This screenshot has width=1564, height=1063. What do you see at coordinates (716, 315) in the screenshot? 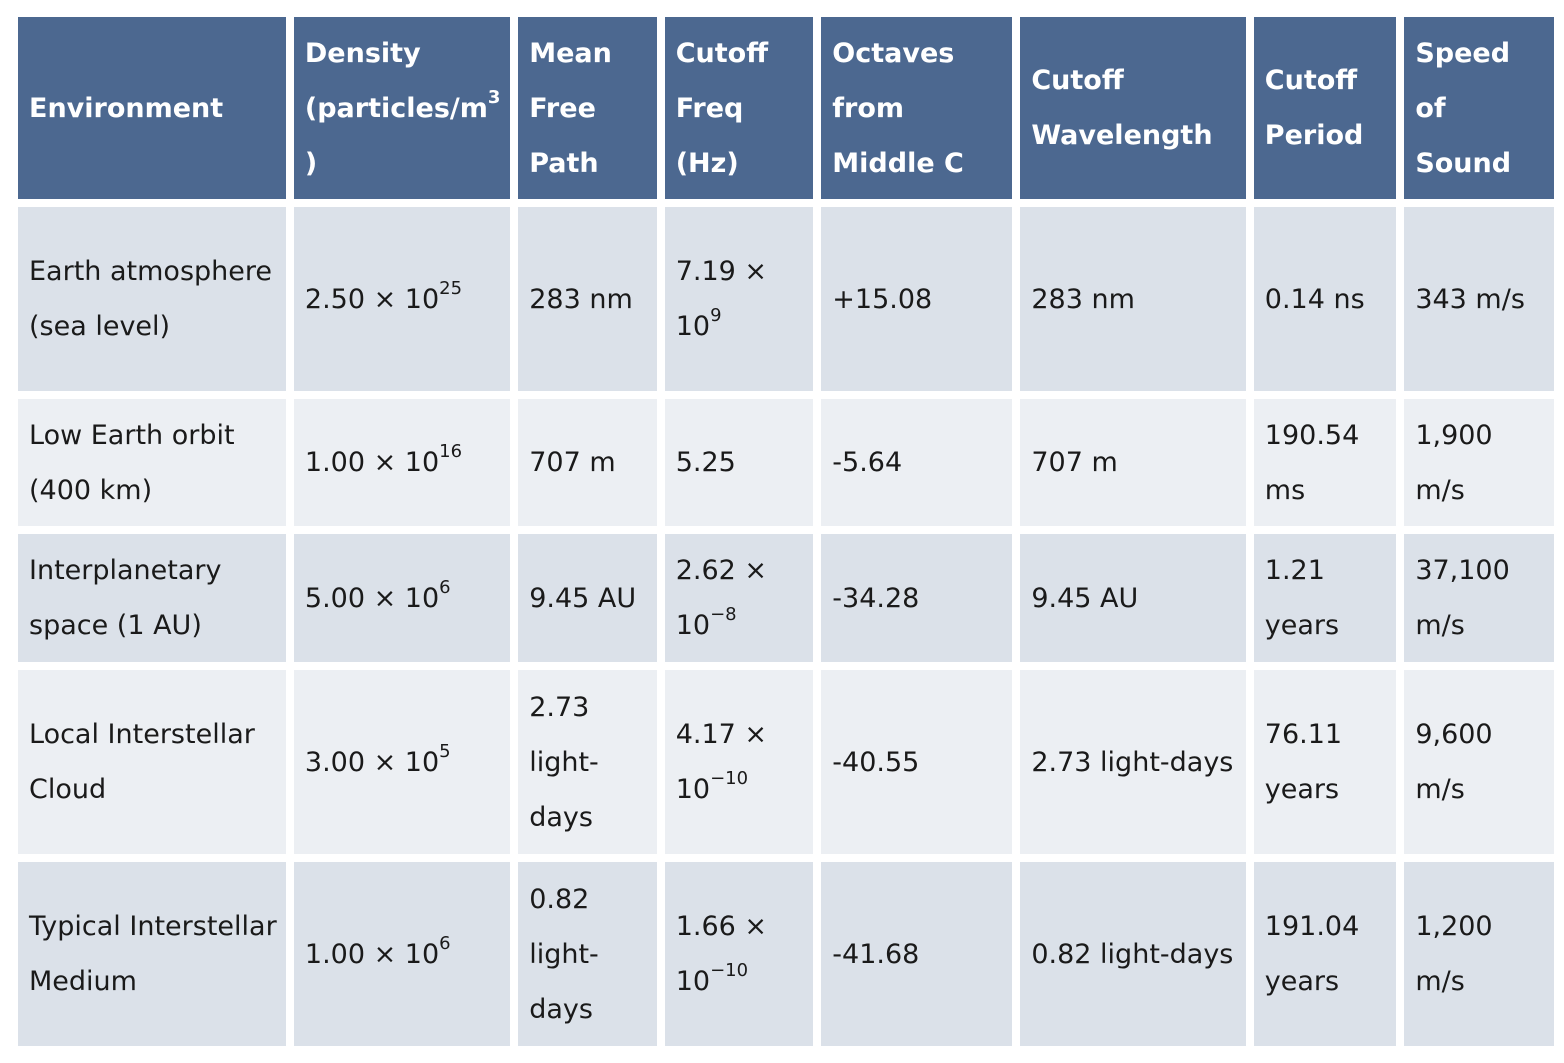
I see `superscript: 9` at bounding box center [716, 315].